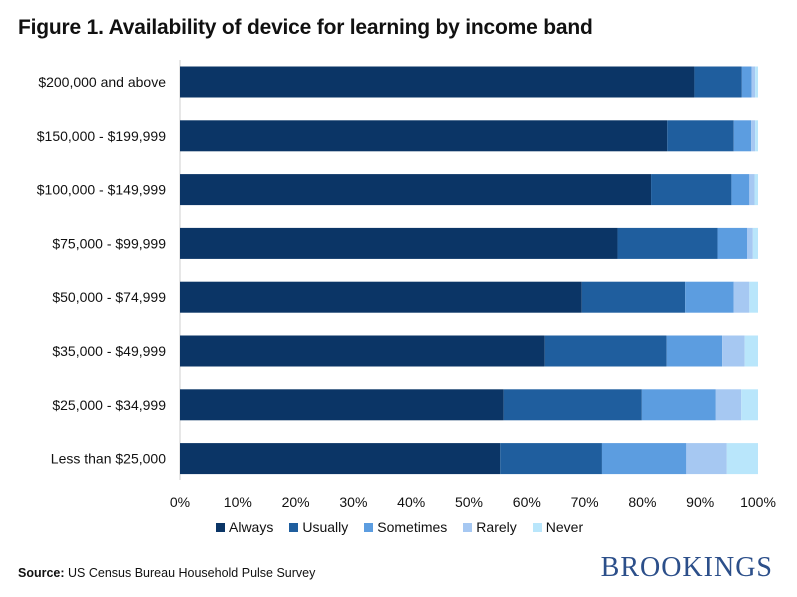 This screenshot has width=797, height=597. I want to click on legend-item-never: Never, so click(558, 527).